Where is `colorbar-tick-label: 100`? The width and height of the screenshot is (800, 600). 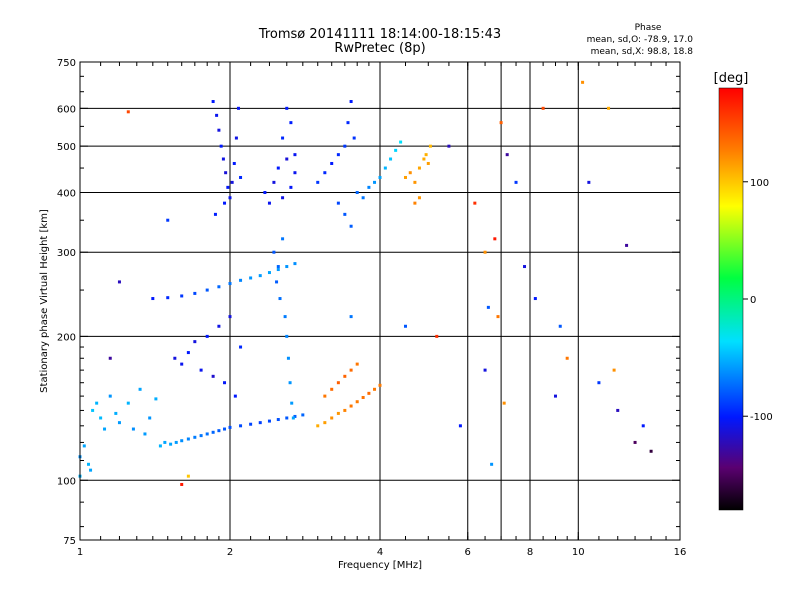
colorbar-tick-label: 100 is located at coordinates (759, 183).